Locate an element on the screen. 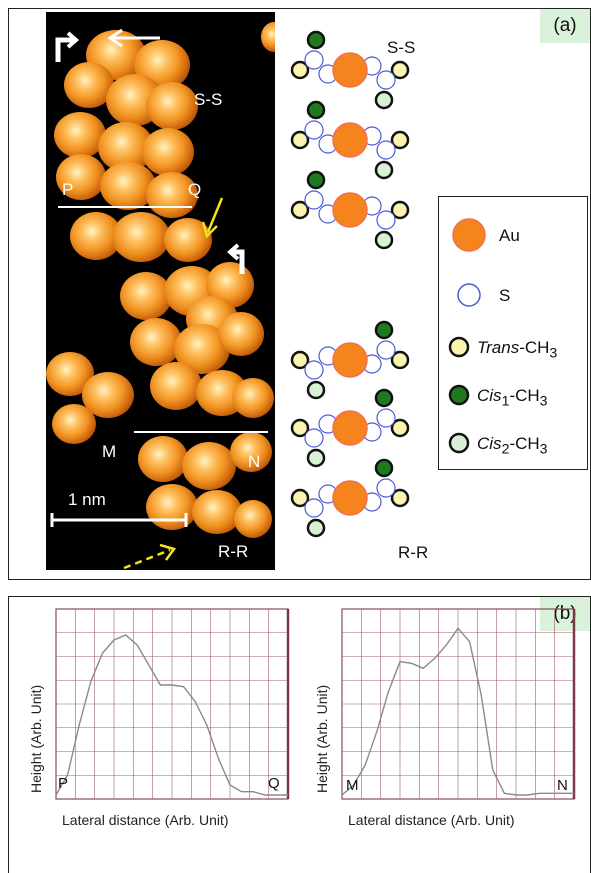 Image resolution: width=591 pixels, height=873 pixels. yellow-arrow-icon is located at coordinates (215, 215).